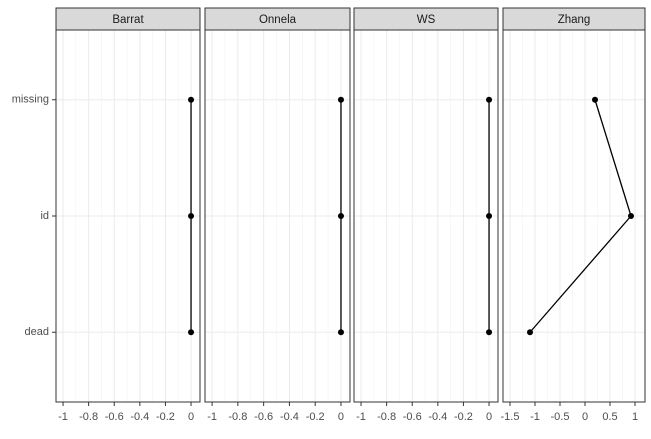 This screenshot has width=651, height=439. What do you see at coordinates (609, 417) in the screenshot?
I see `x-tick-label: 0.5` at bounding box center [609, 417].